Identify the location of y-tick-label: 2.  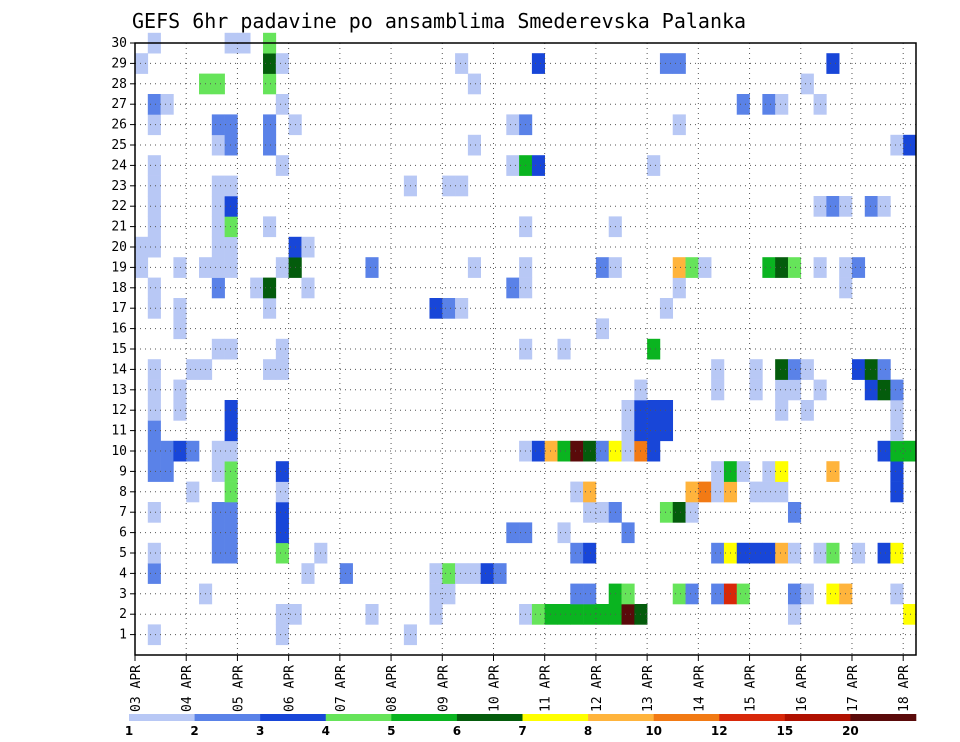
(123, 614).